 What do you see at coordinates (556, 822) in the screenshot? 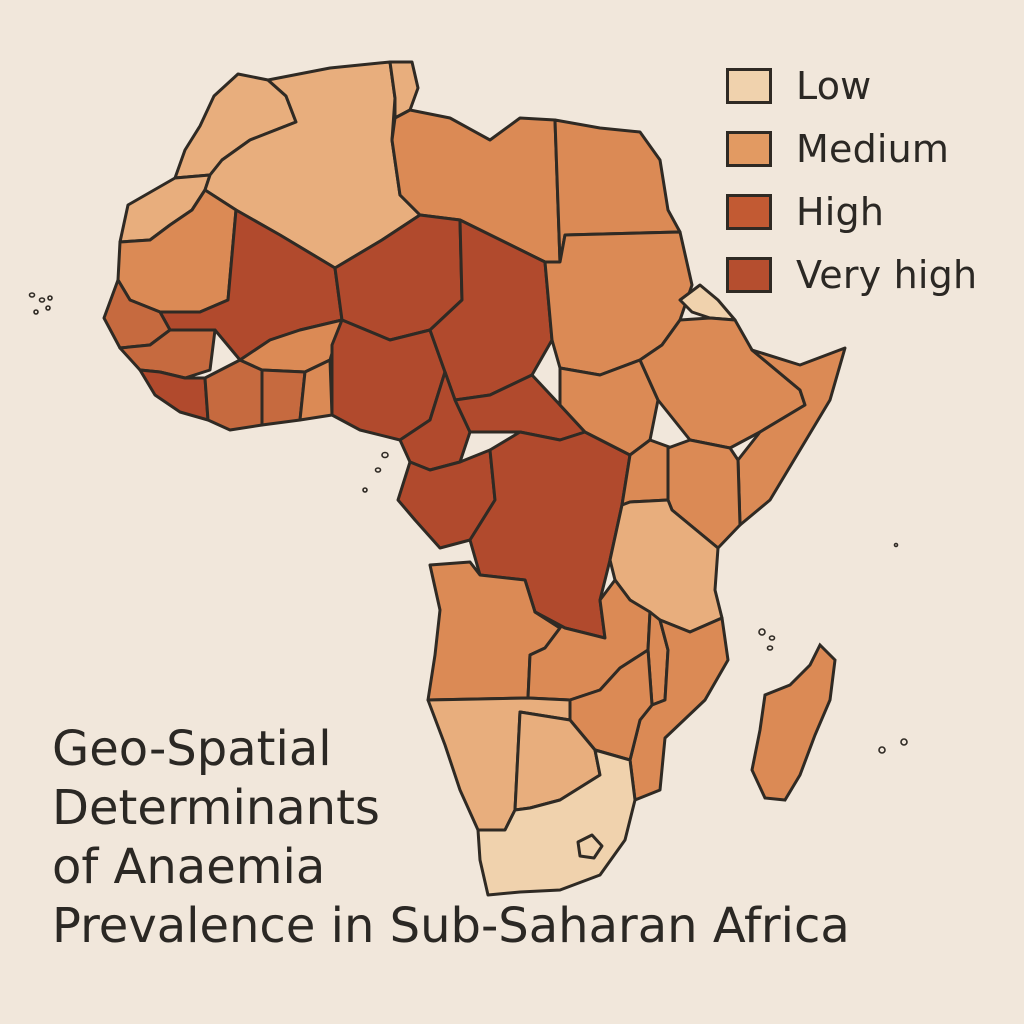
I see `region-south-africa` at bounding box center [556, 822].